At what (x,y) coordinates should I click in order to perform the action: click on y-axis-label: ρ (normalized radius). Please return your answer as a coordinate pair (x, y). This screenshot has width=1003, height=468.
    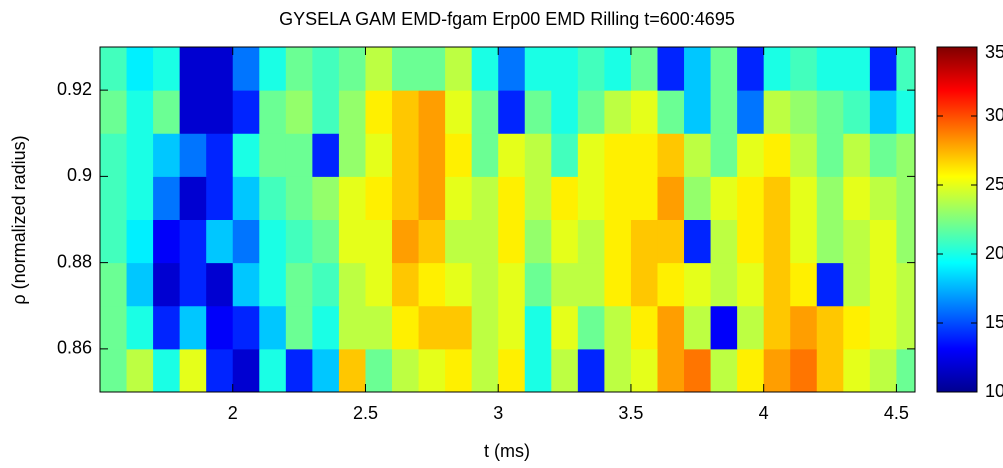
    Looking at the image, I should click on (19, 219).